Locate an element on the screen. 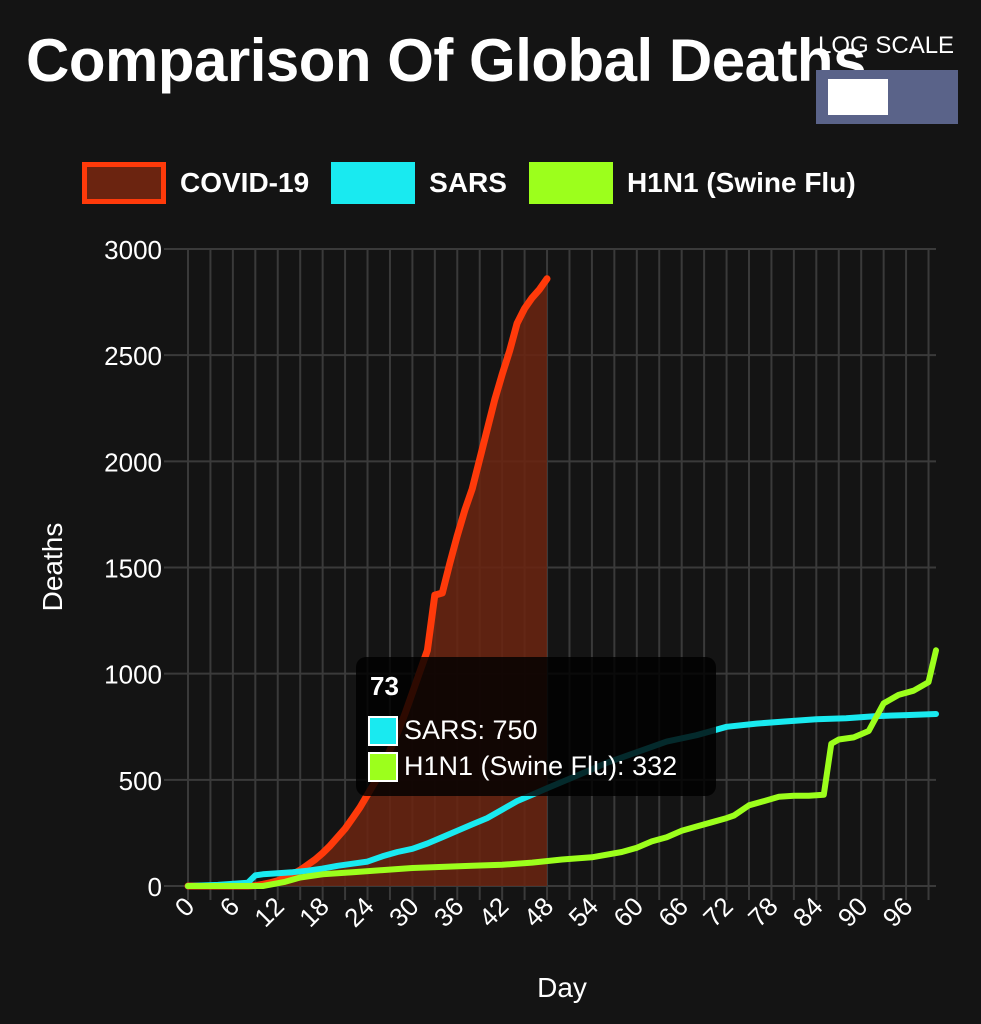  legend-label-covid: COVID-19 is located at coordinates (245, 182).